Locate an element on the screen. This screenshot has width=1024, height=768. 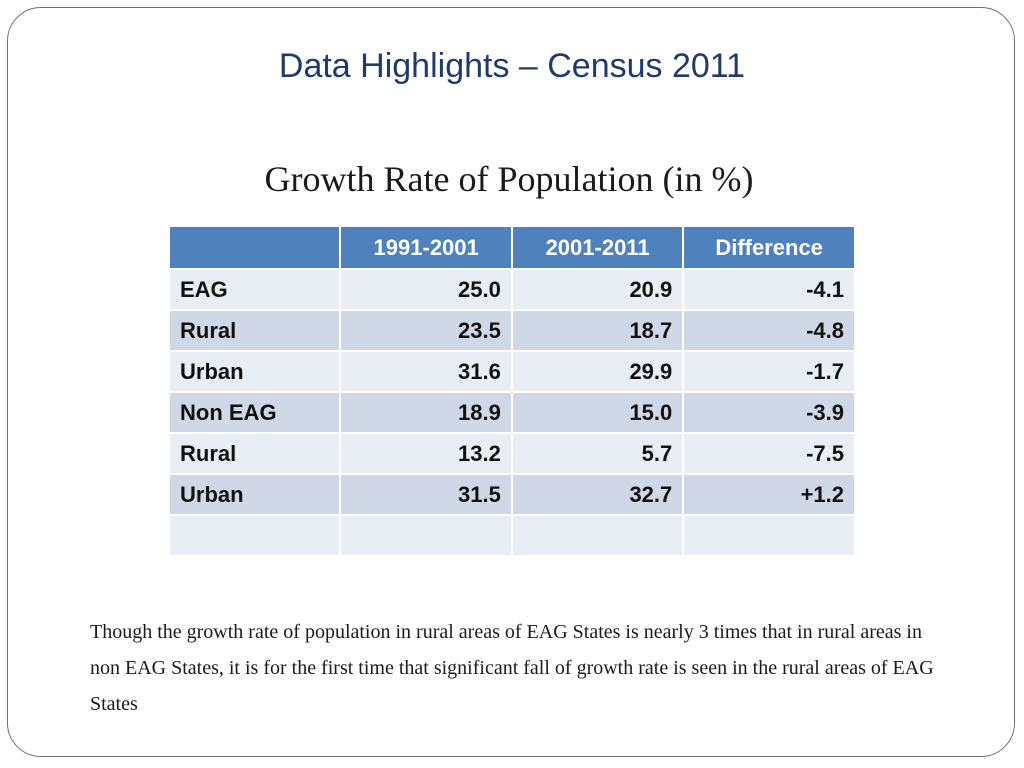
value-2001-2011: 20.9 is located at coordinates (598, 290).